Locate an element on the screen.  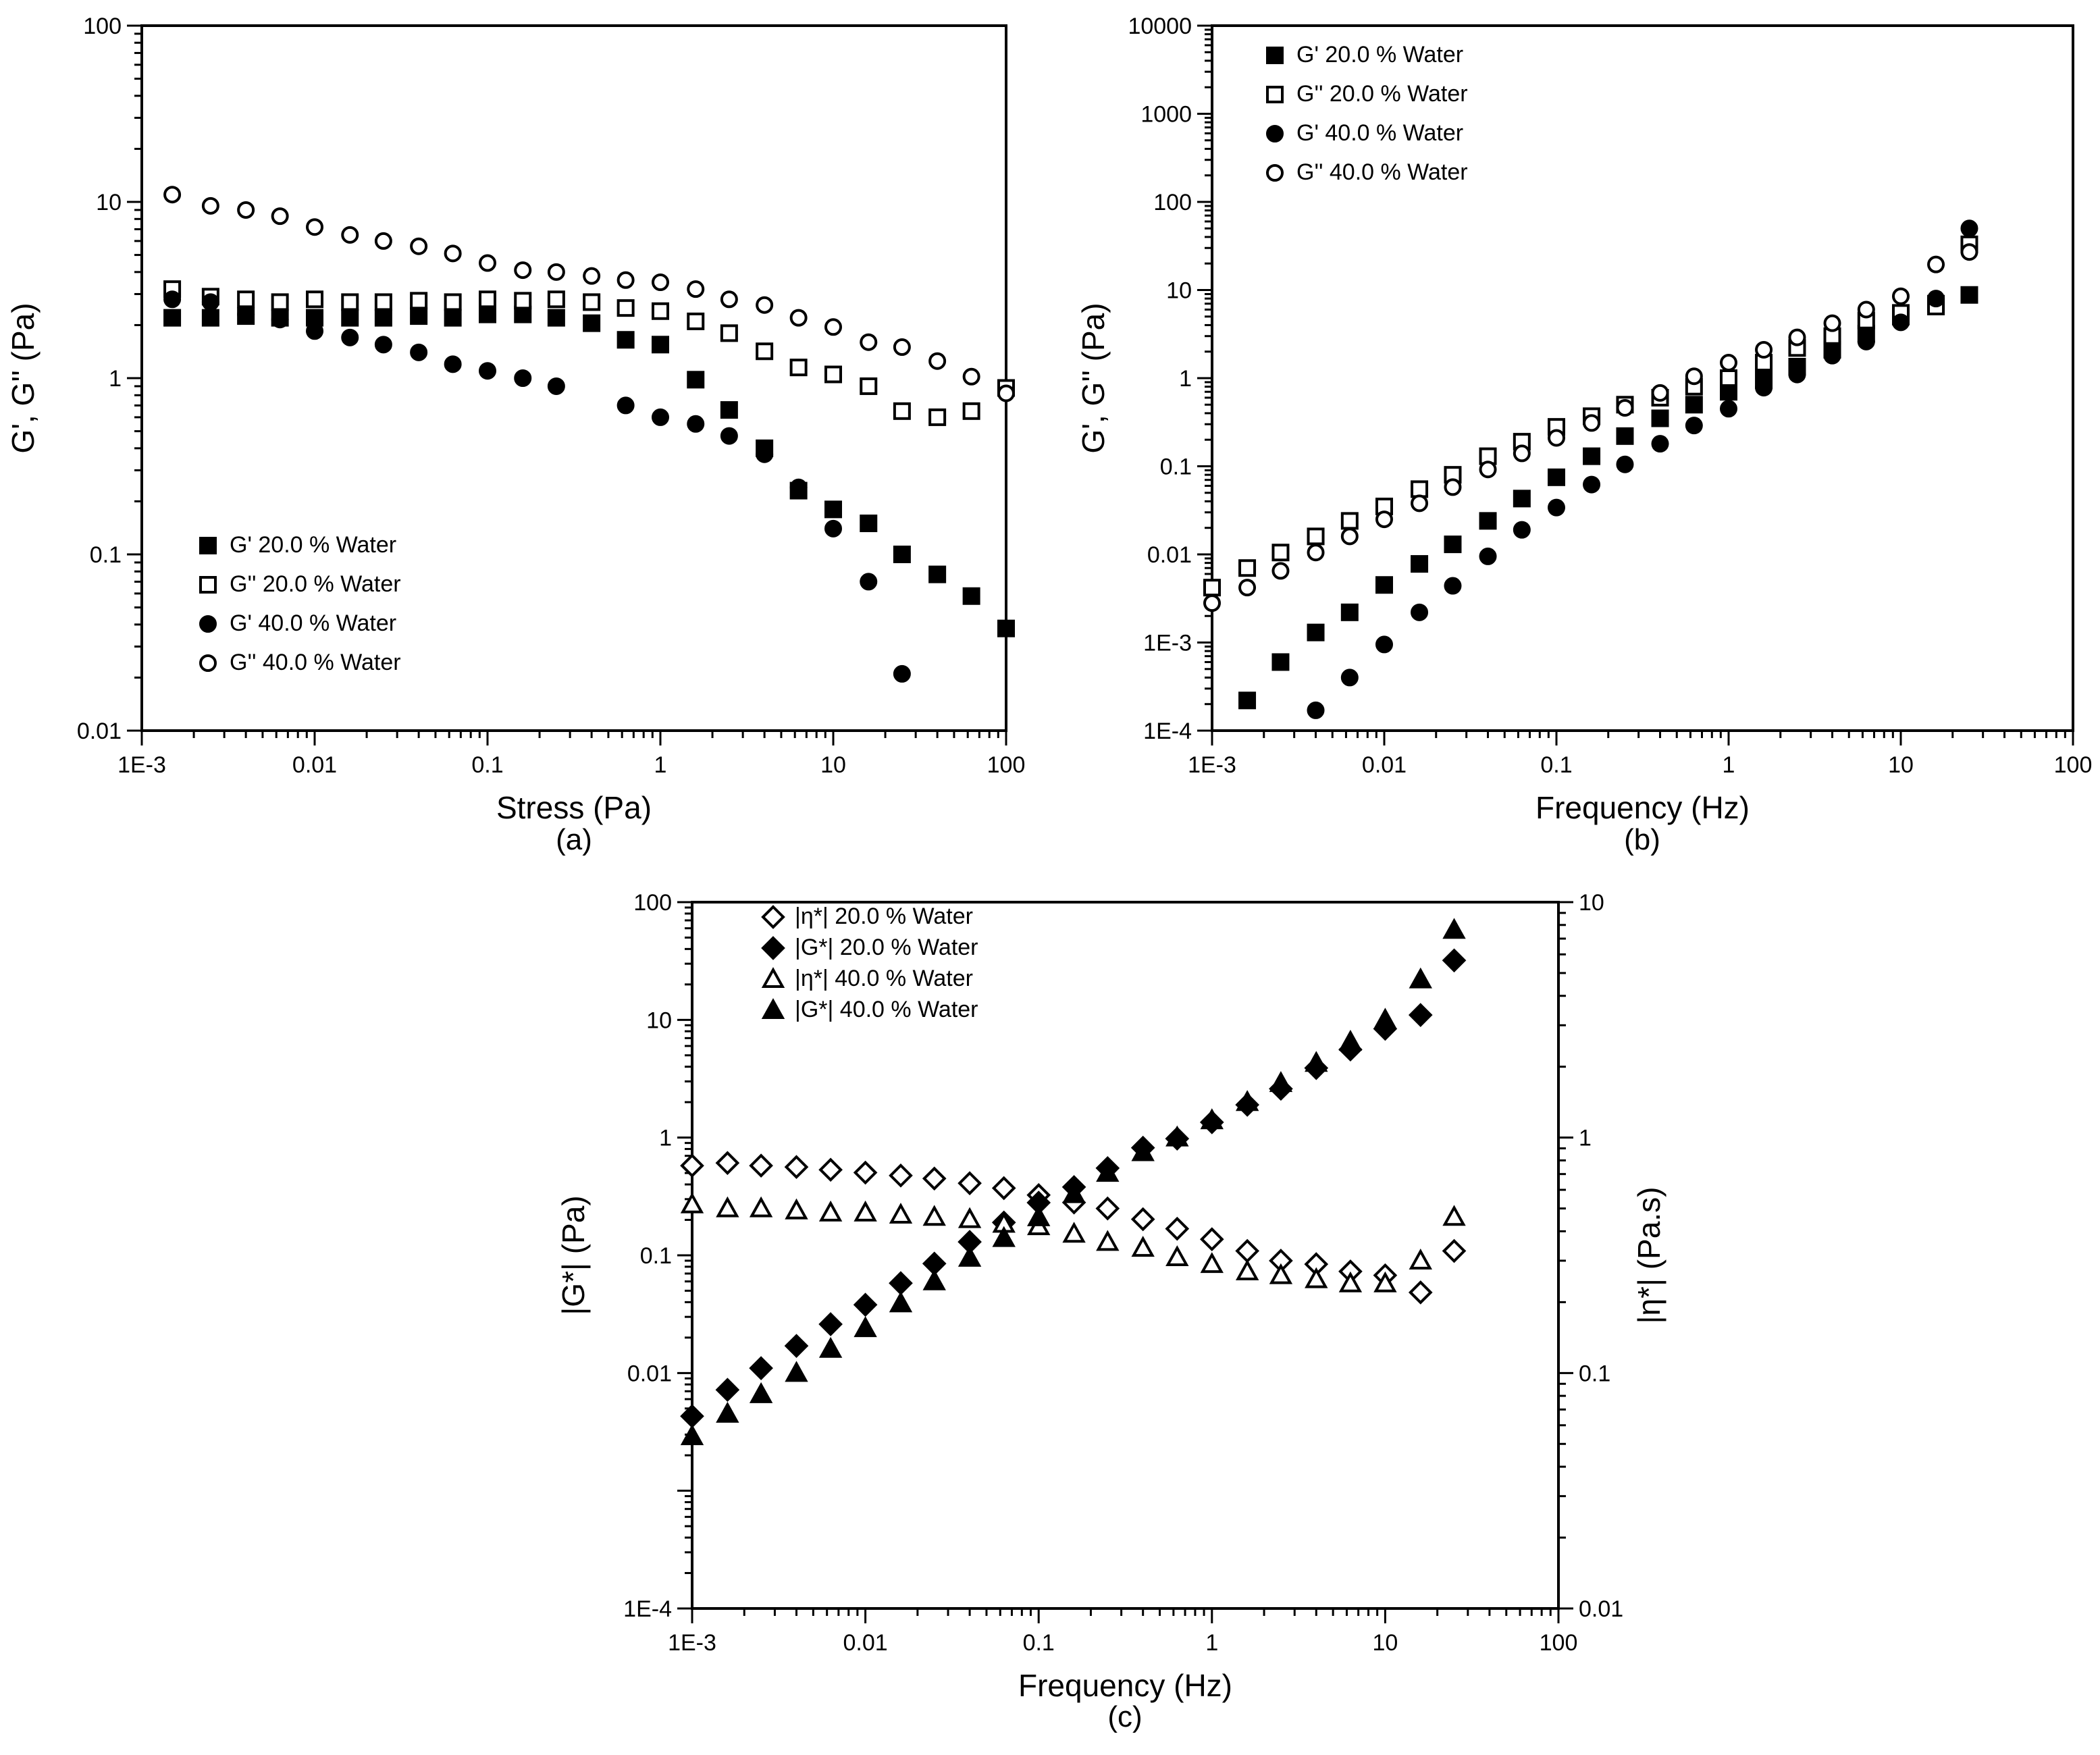
legend-label: G'' 40.0 % Water is located at coordinates (316, 662).